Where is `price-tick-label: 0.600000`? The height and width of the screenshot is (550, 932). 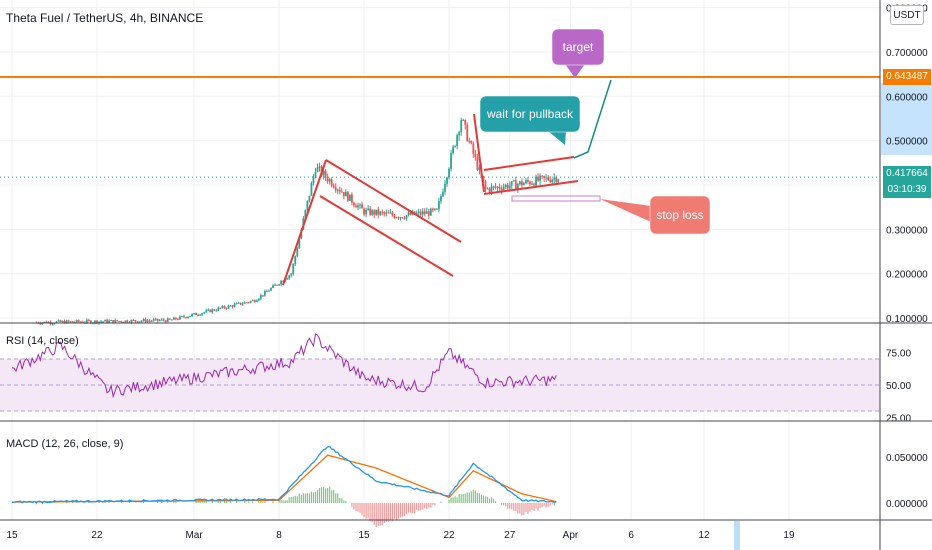 price-tick-label: 0.600000 is located at coordinates (907, 97).